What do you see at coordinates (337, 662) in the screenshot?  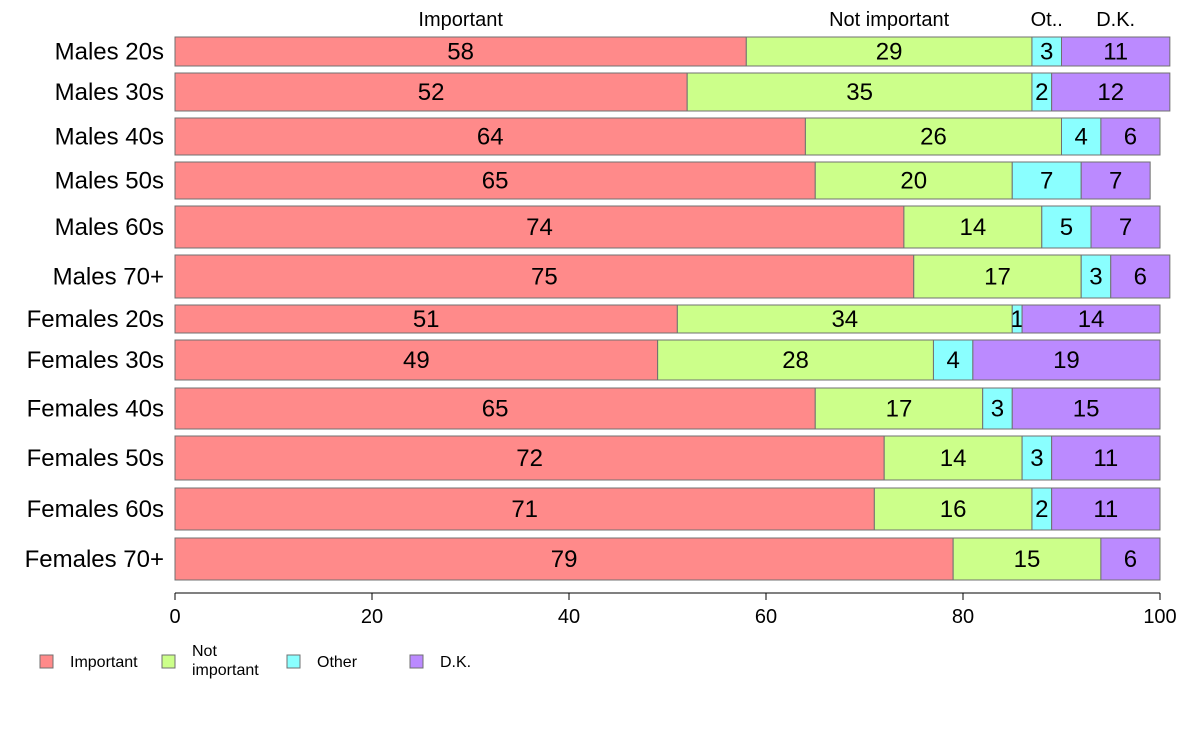 I see `legend-label-other: Other` at bounding box center [337, 662].